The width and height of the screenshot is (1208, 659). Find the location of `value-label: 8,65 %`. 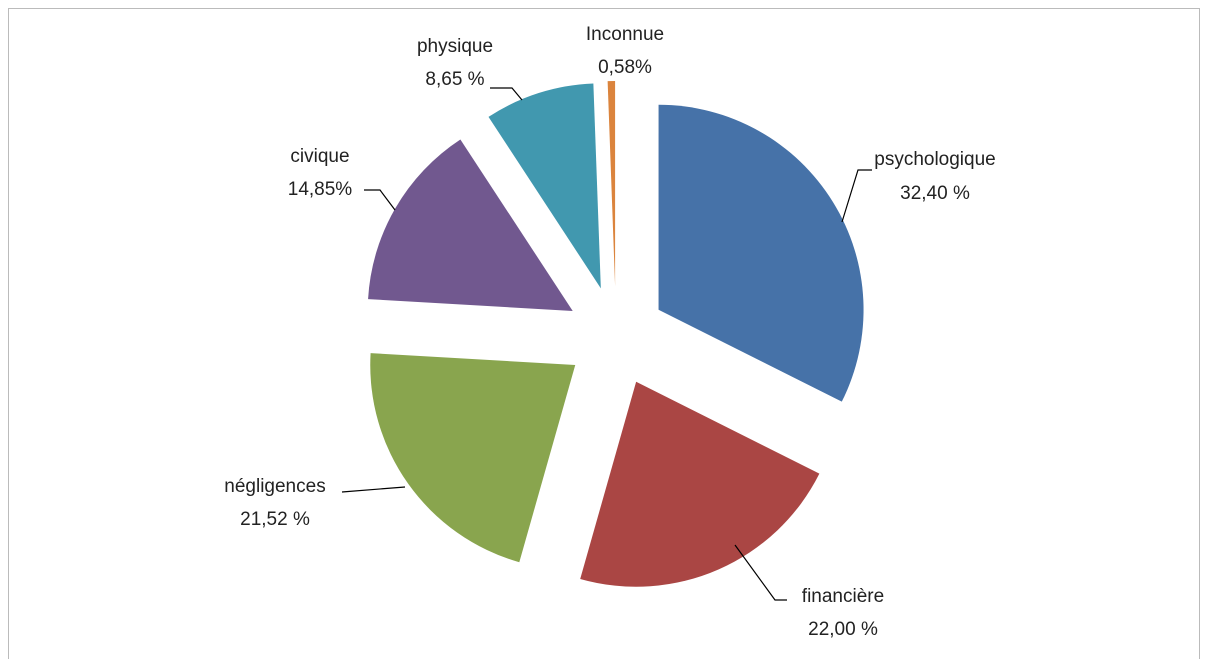

value-label: 8,65 % is located at coordinates (454, 79).